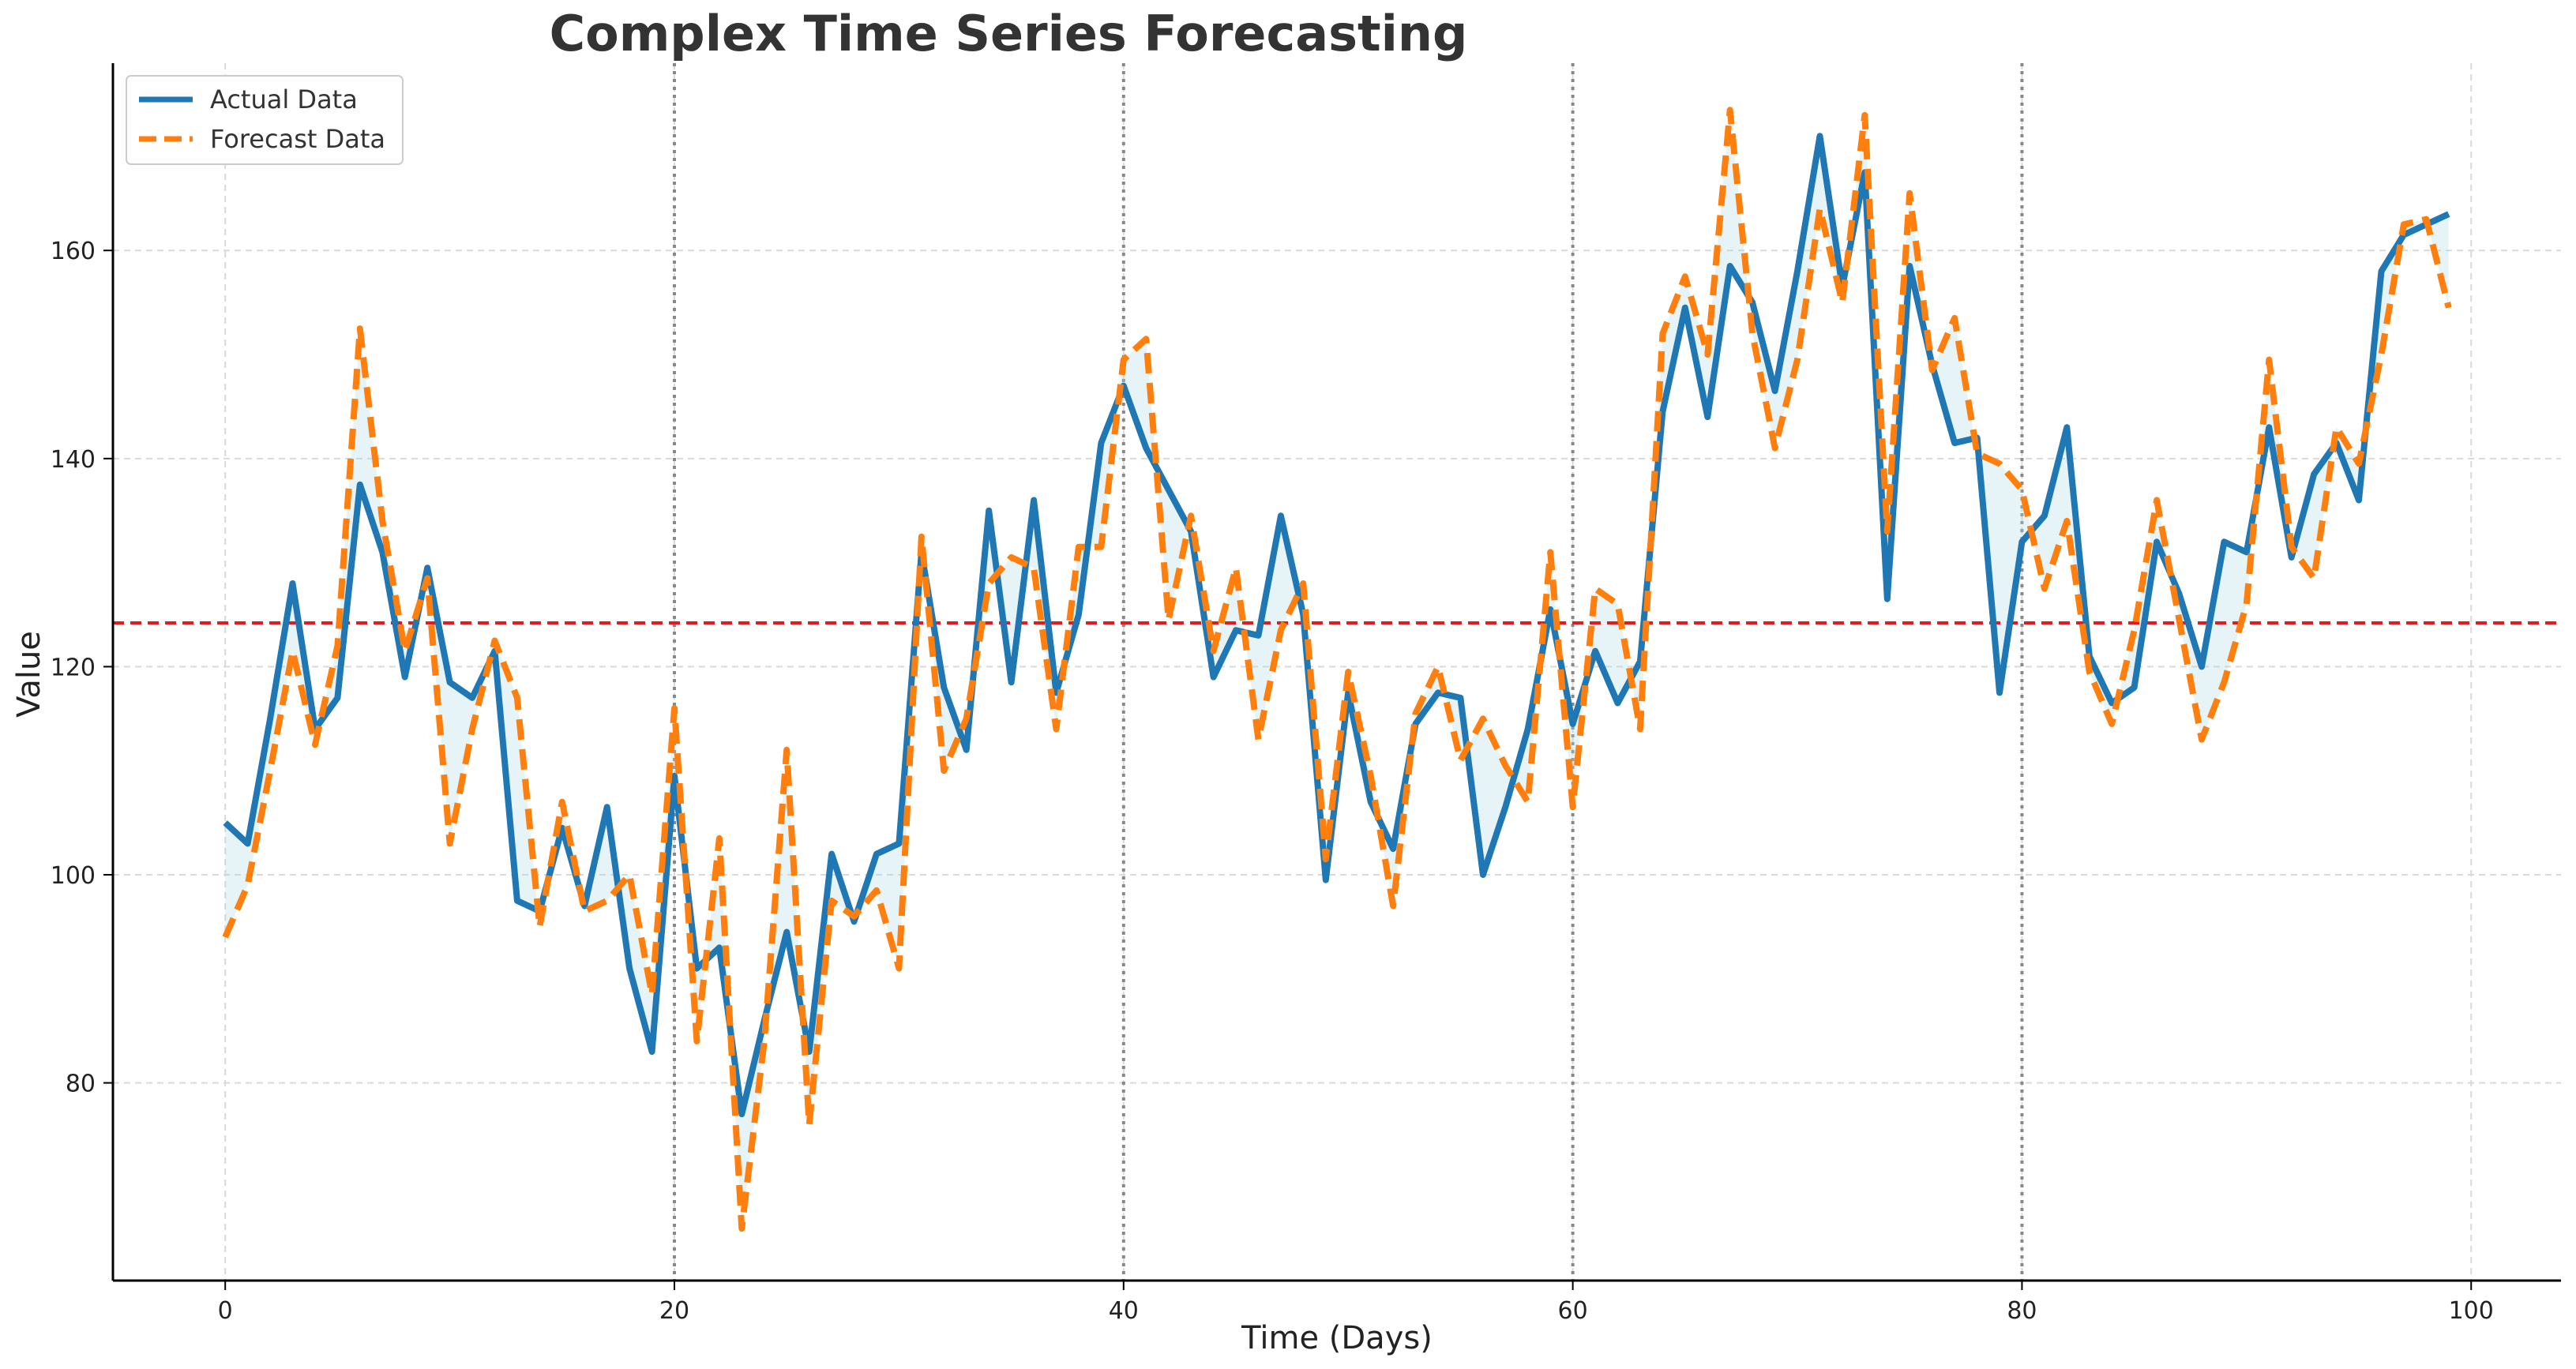  I want to click on x-tick-label: 60, so click(1573, 1311).